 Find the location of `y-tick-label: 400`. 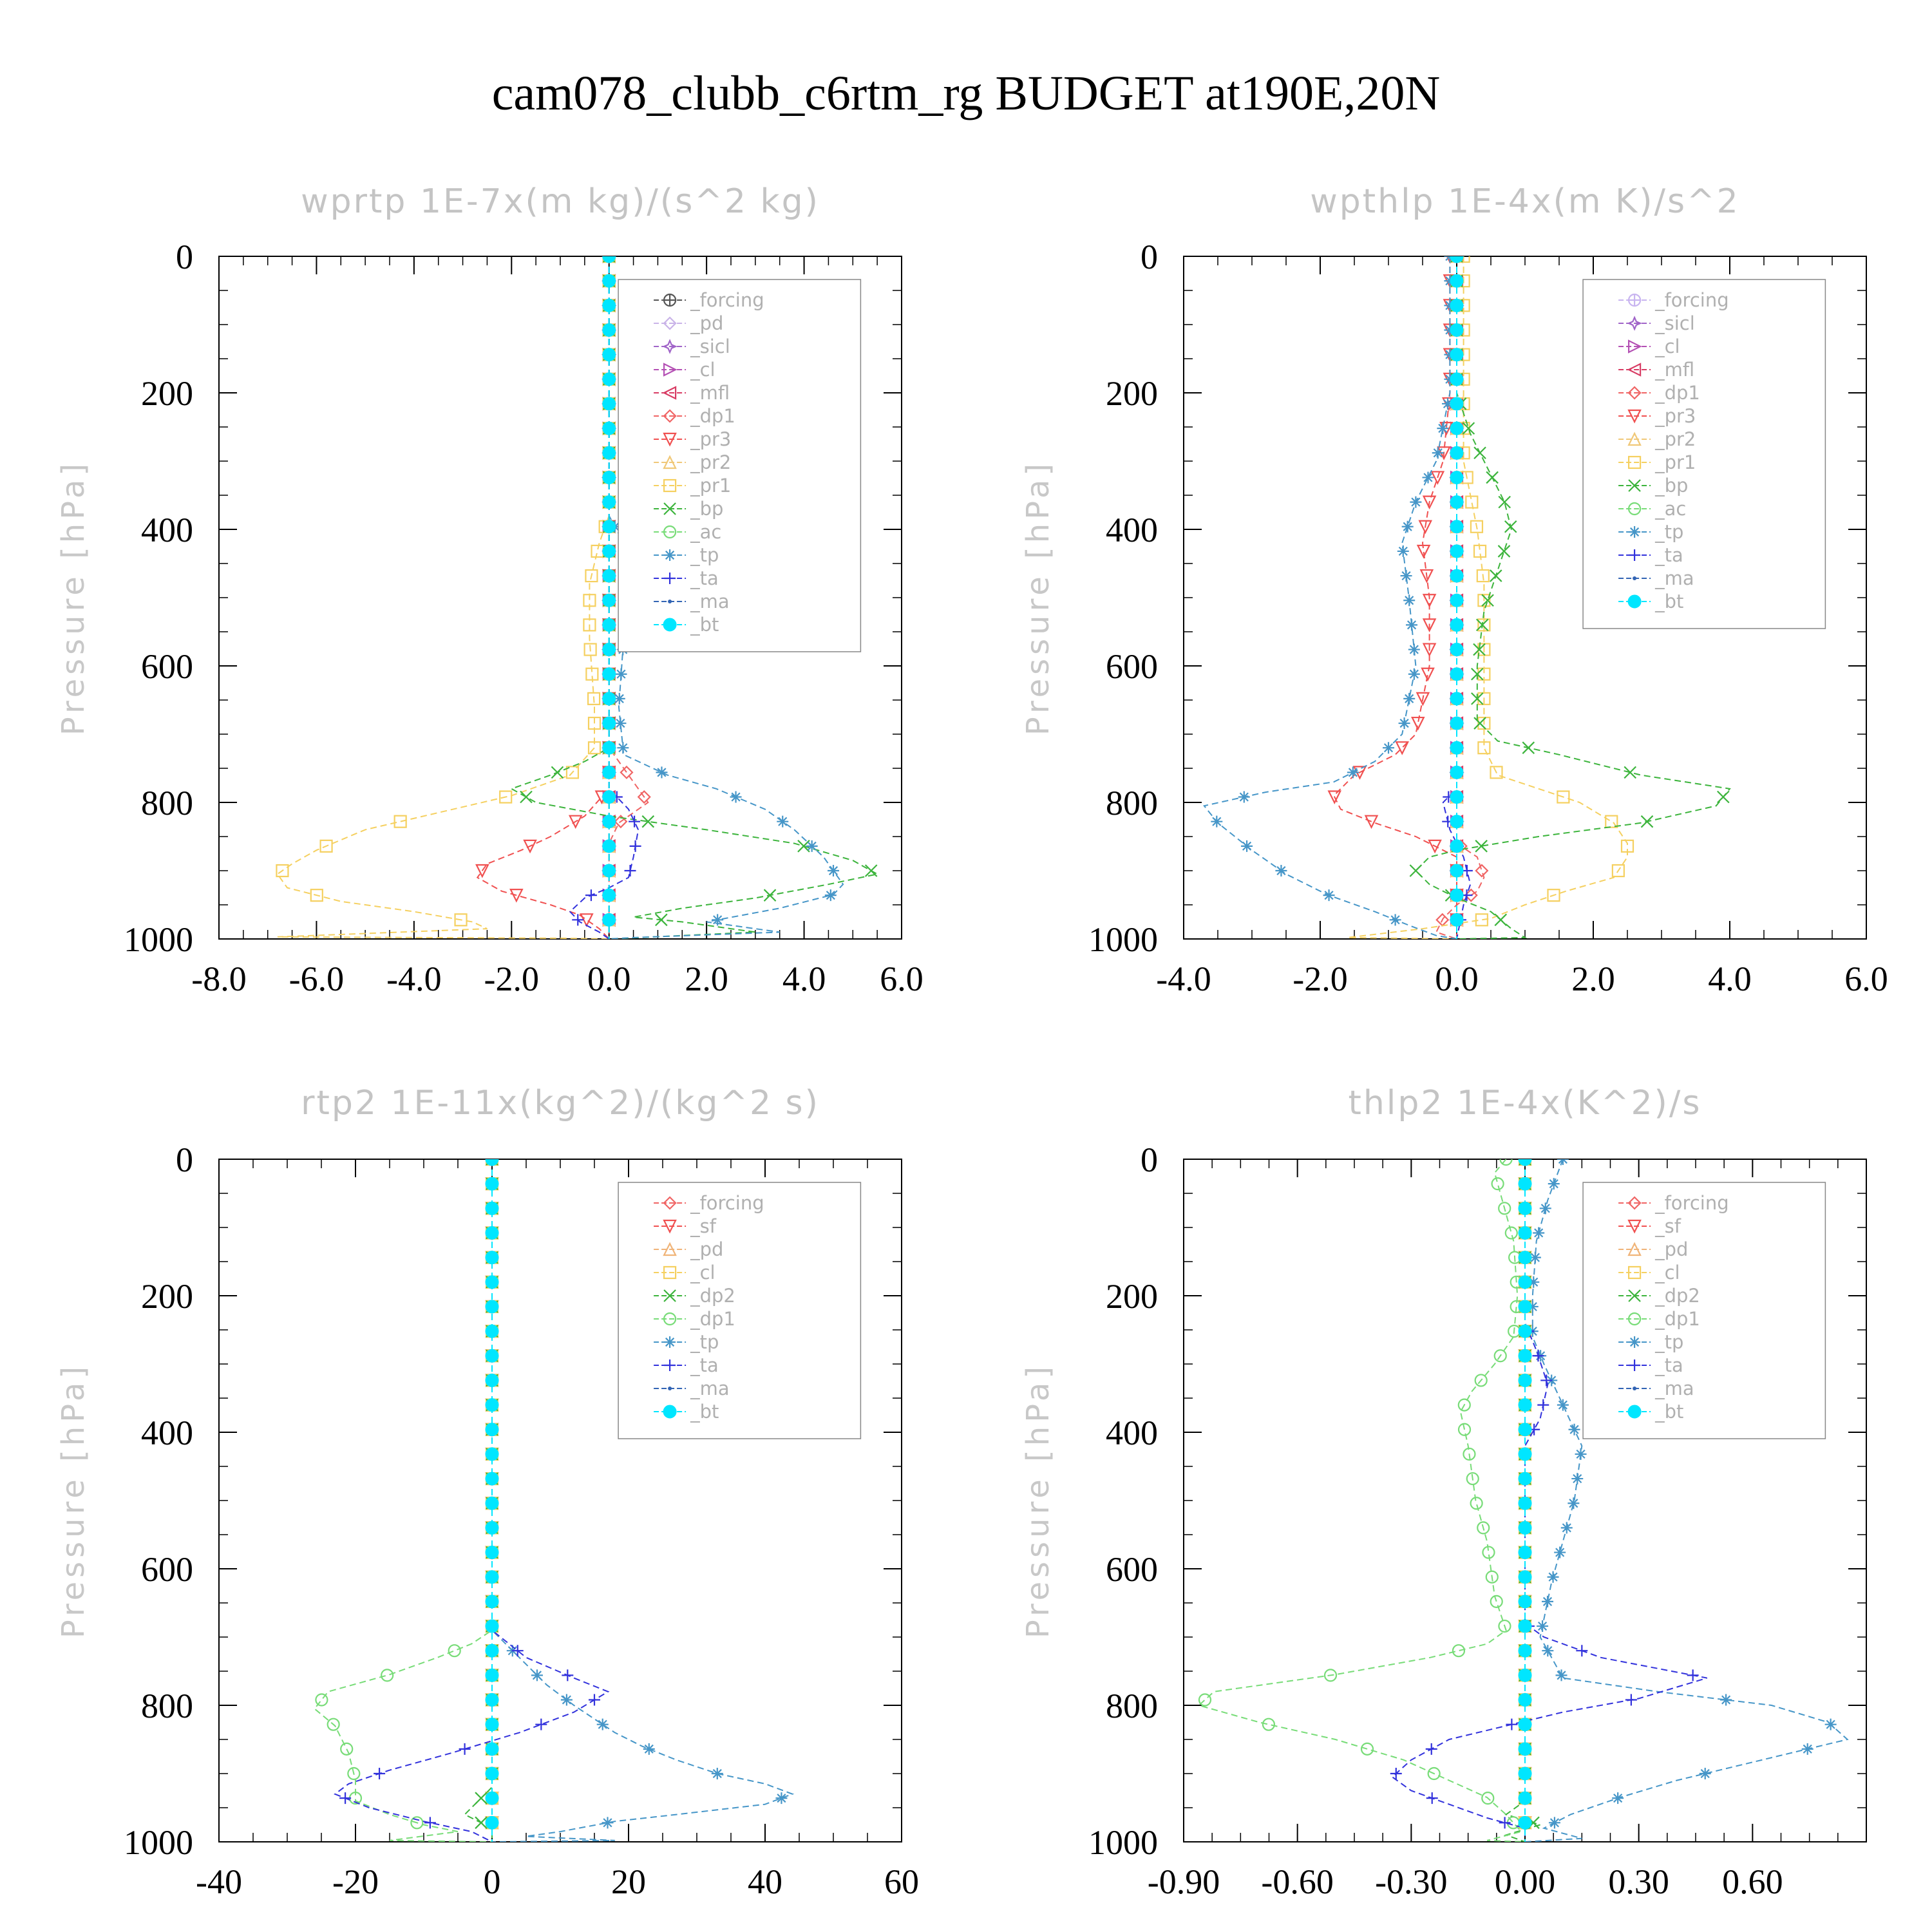

y-tick-label: 400 is located at coordinates (167, 530).